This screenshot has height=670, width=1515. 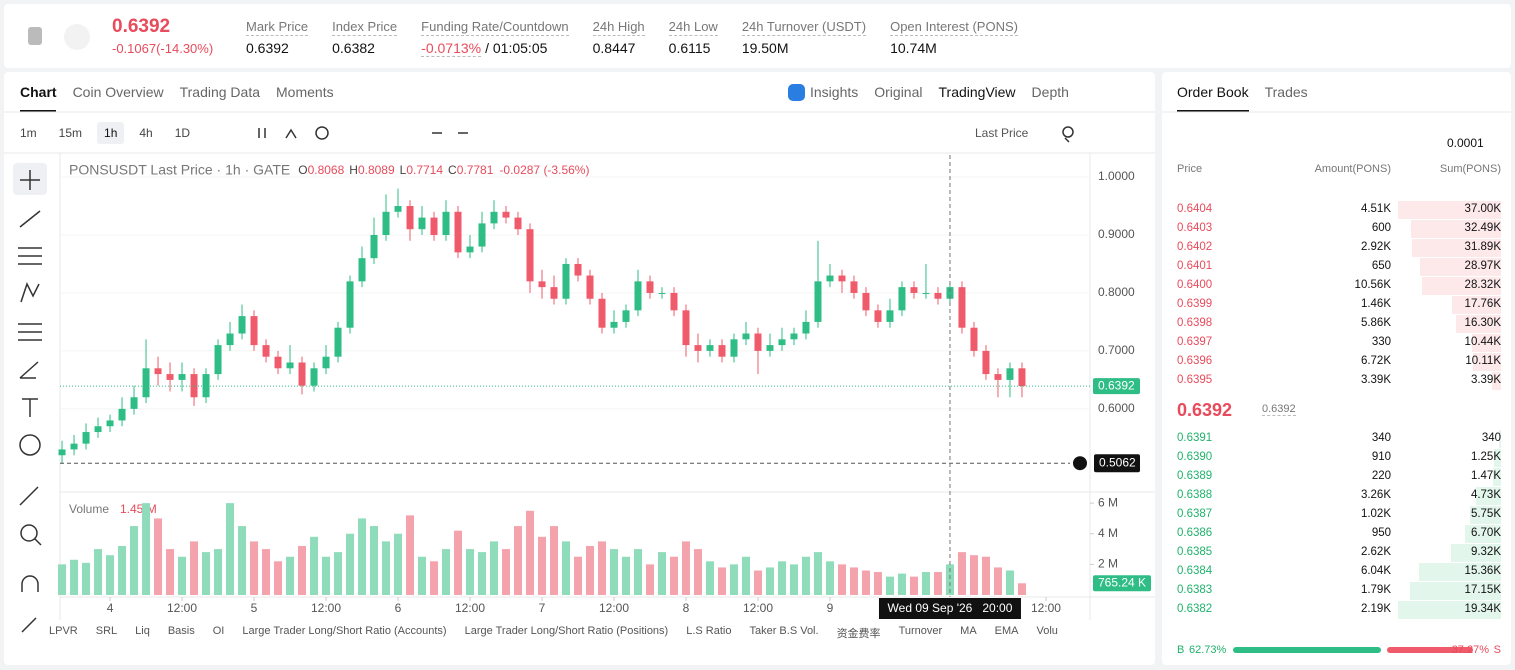 I want to click on ob-amount: 330, so click(x=1381, y=342).